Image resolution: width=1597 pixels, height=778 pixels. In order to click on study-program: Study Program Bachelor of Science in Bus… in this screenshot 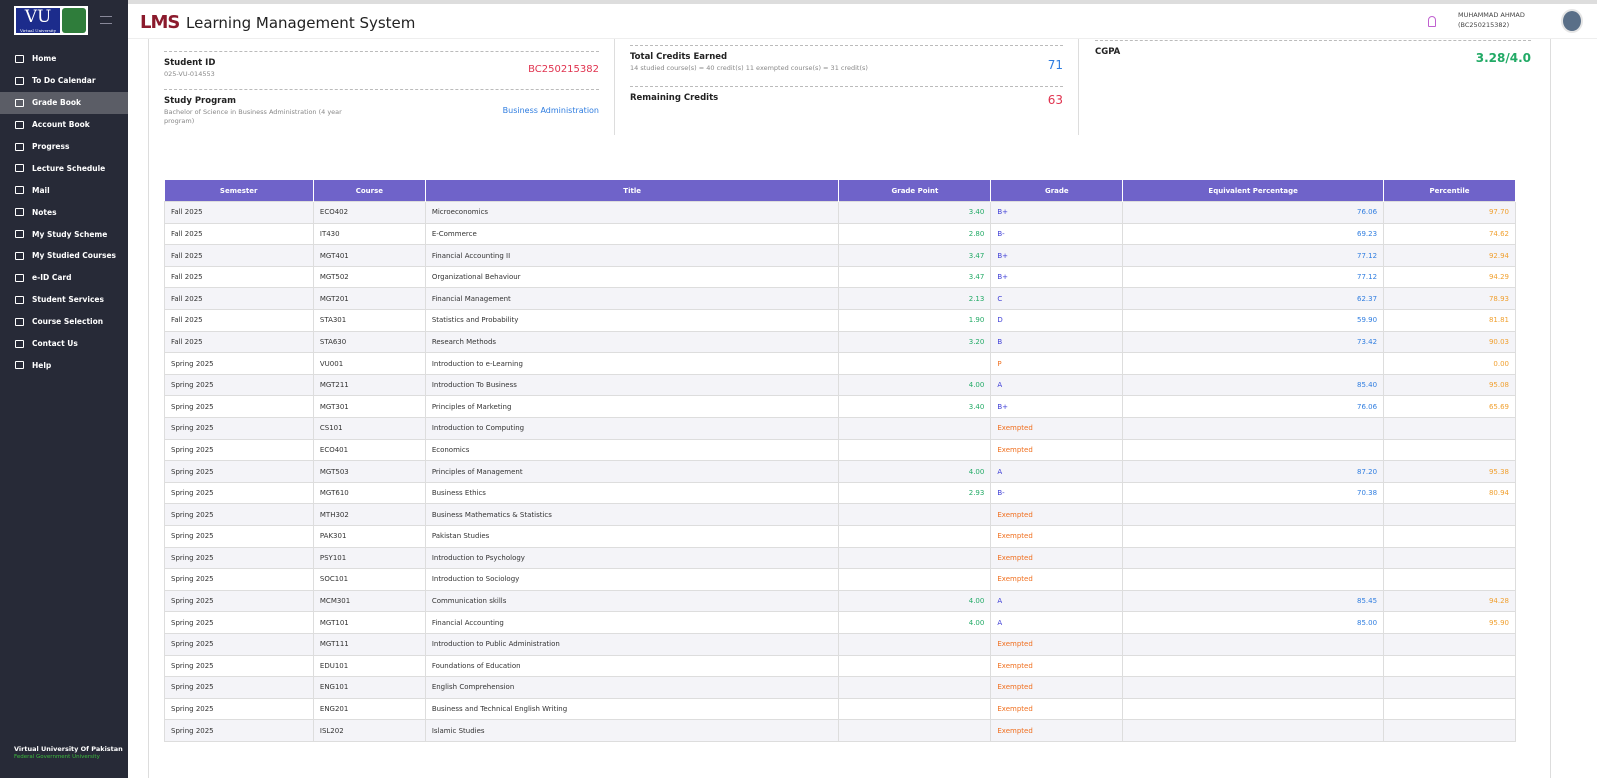, I will do `click(381, 107)`.